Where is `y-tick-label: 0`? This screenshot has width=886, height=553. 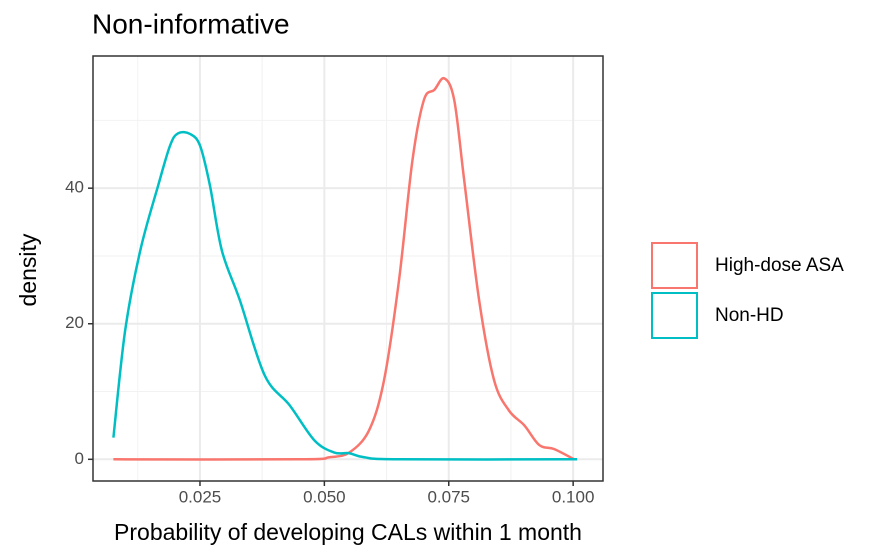 y-tick-label: 0 is located at coordinates (79, 458).